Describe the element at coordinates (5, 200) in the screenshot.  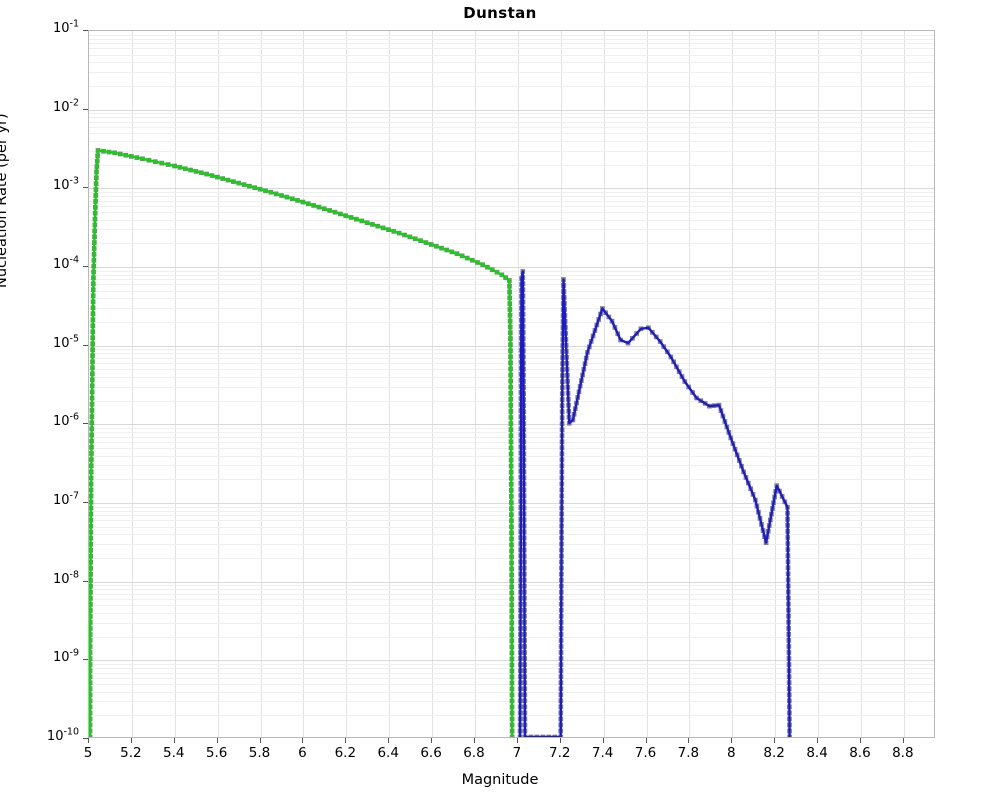
I see `y-axis-title: Nucleation Rate (per yr)` at that location.